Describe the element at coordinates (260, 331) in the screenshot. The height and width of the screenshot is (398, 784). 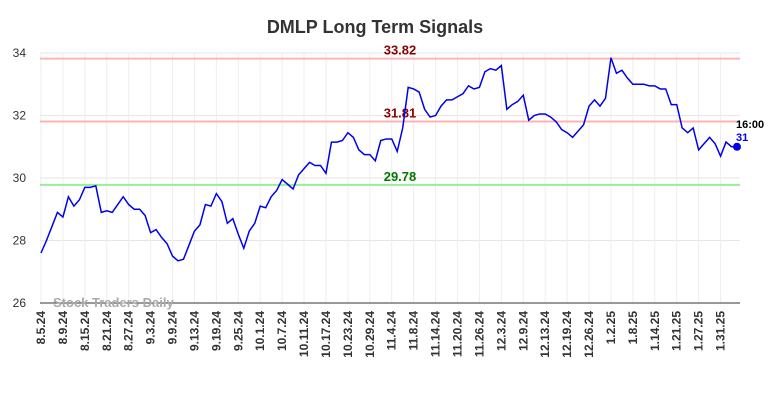
I see `x-tick-label: 10.1.24` at that location.